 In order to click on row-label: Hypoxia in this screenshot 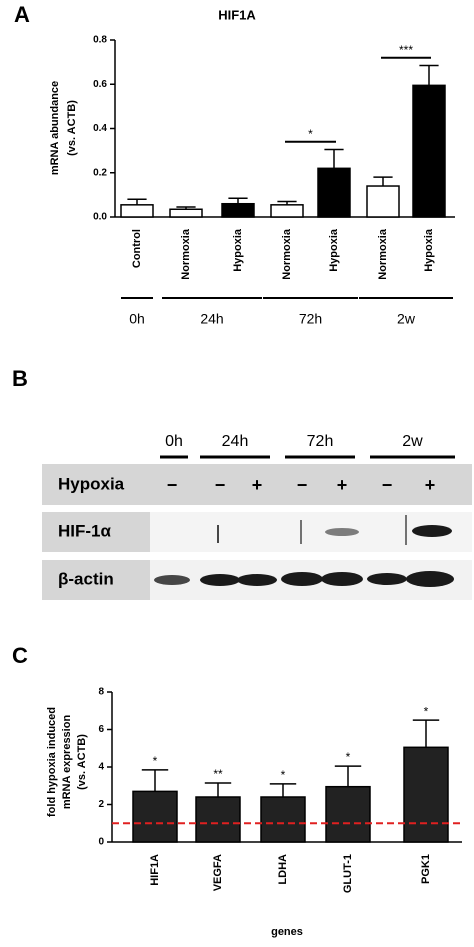, I will do `click(91, 483)`.